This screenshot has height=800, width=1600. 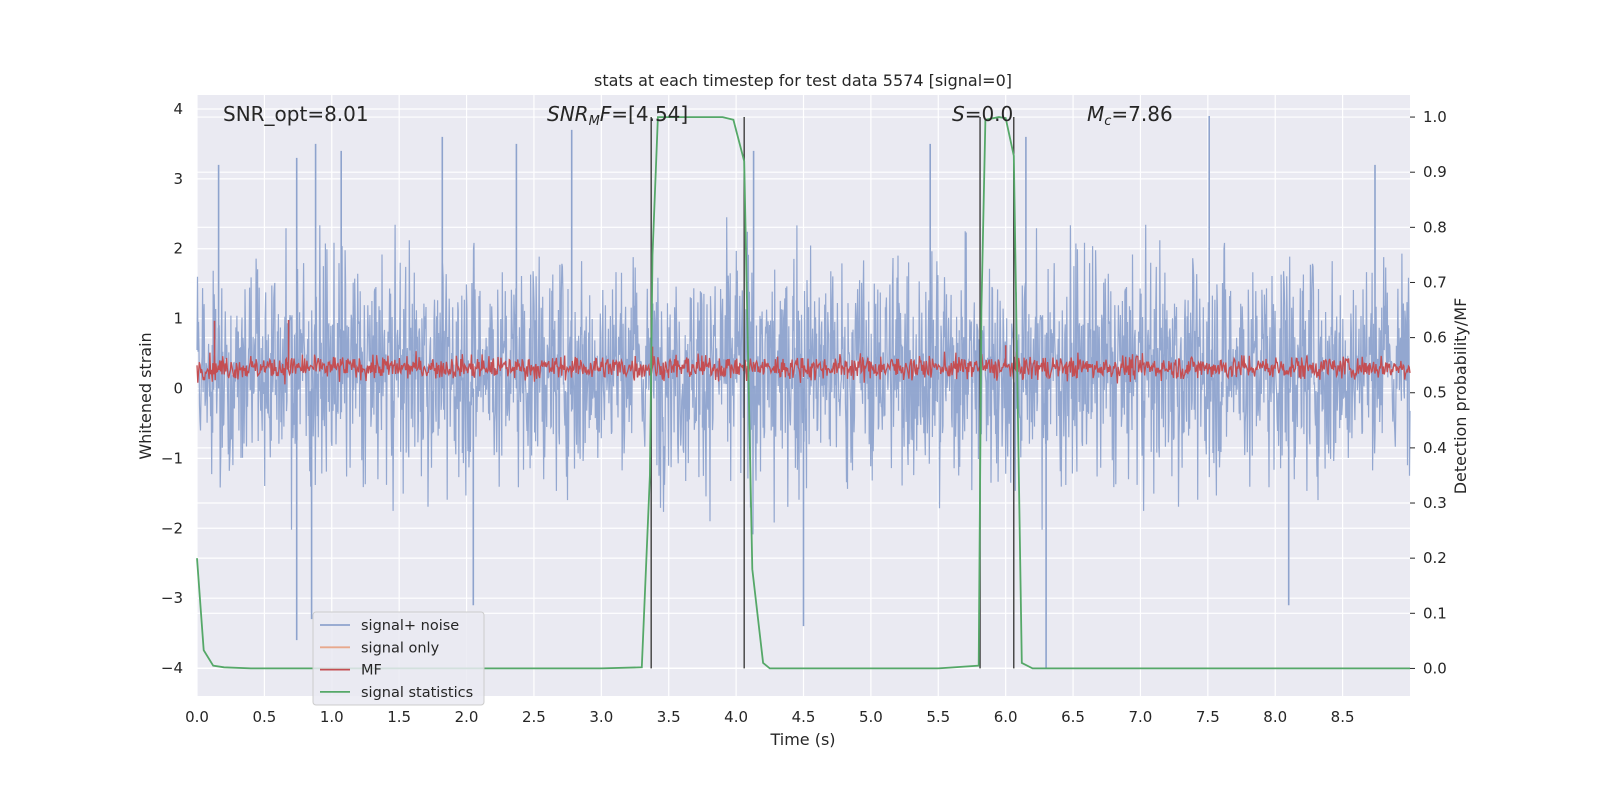 What do you see at coordinates (1073, 717) in the screenshot?
I see `x-tick-label: 6.5` at bounding box center [1073, 717].